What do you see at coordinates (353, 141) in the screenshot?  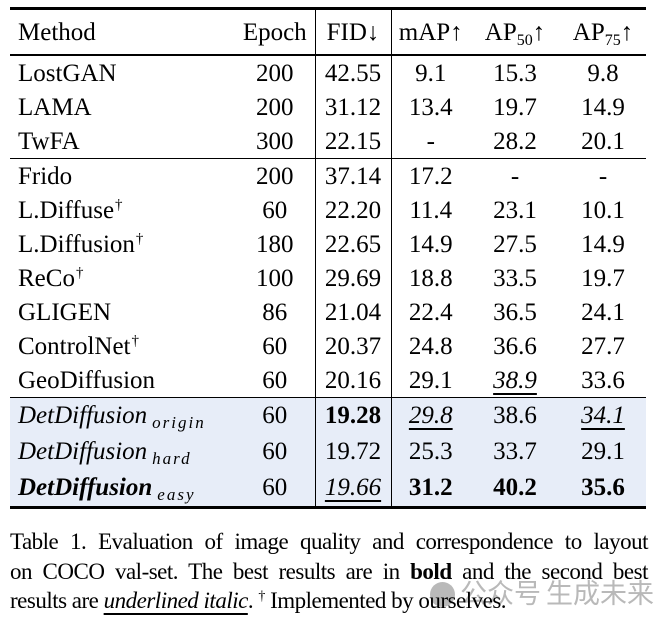 I see `cell-fid: 22.15` at bounding box center [353, 141].